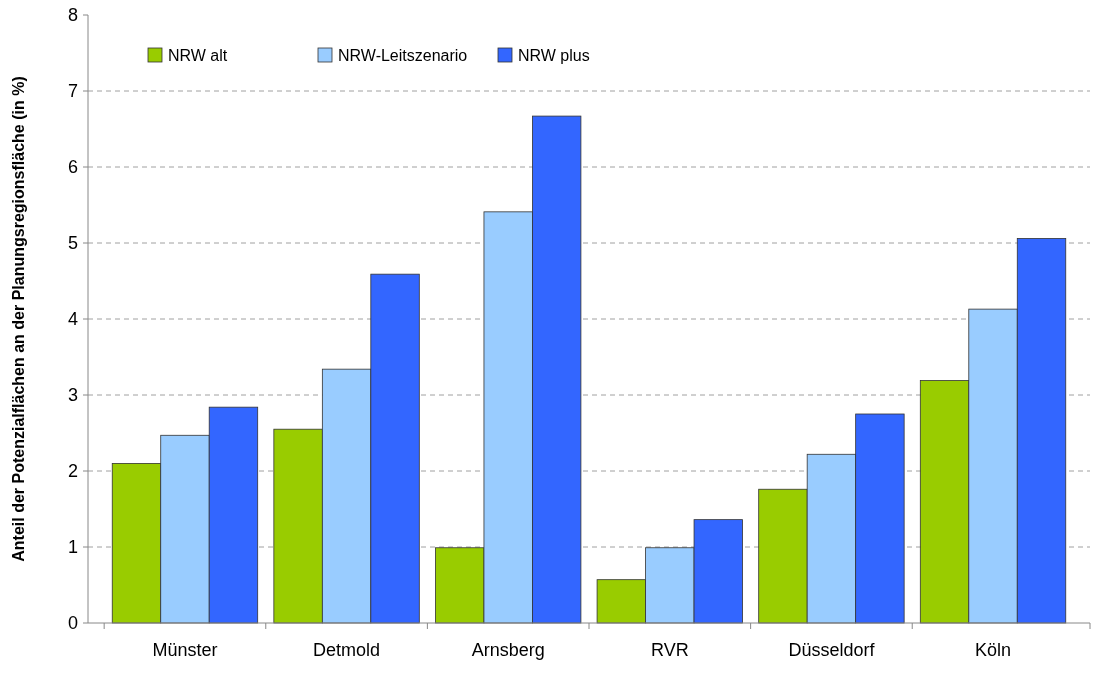 The height and width of the screenshot is (673, 1108). Describe the element at coordinates (72, 243) in the screenshot. I see `y-tick-label: 5` at that location.